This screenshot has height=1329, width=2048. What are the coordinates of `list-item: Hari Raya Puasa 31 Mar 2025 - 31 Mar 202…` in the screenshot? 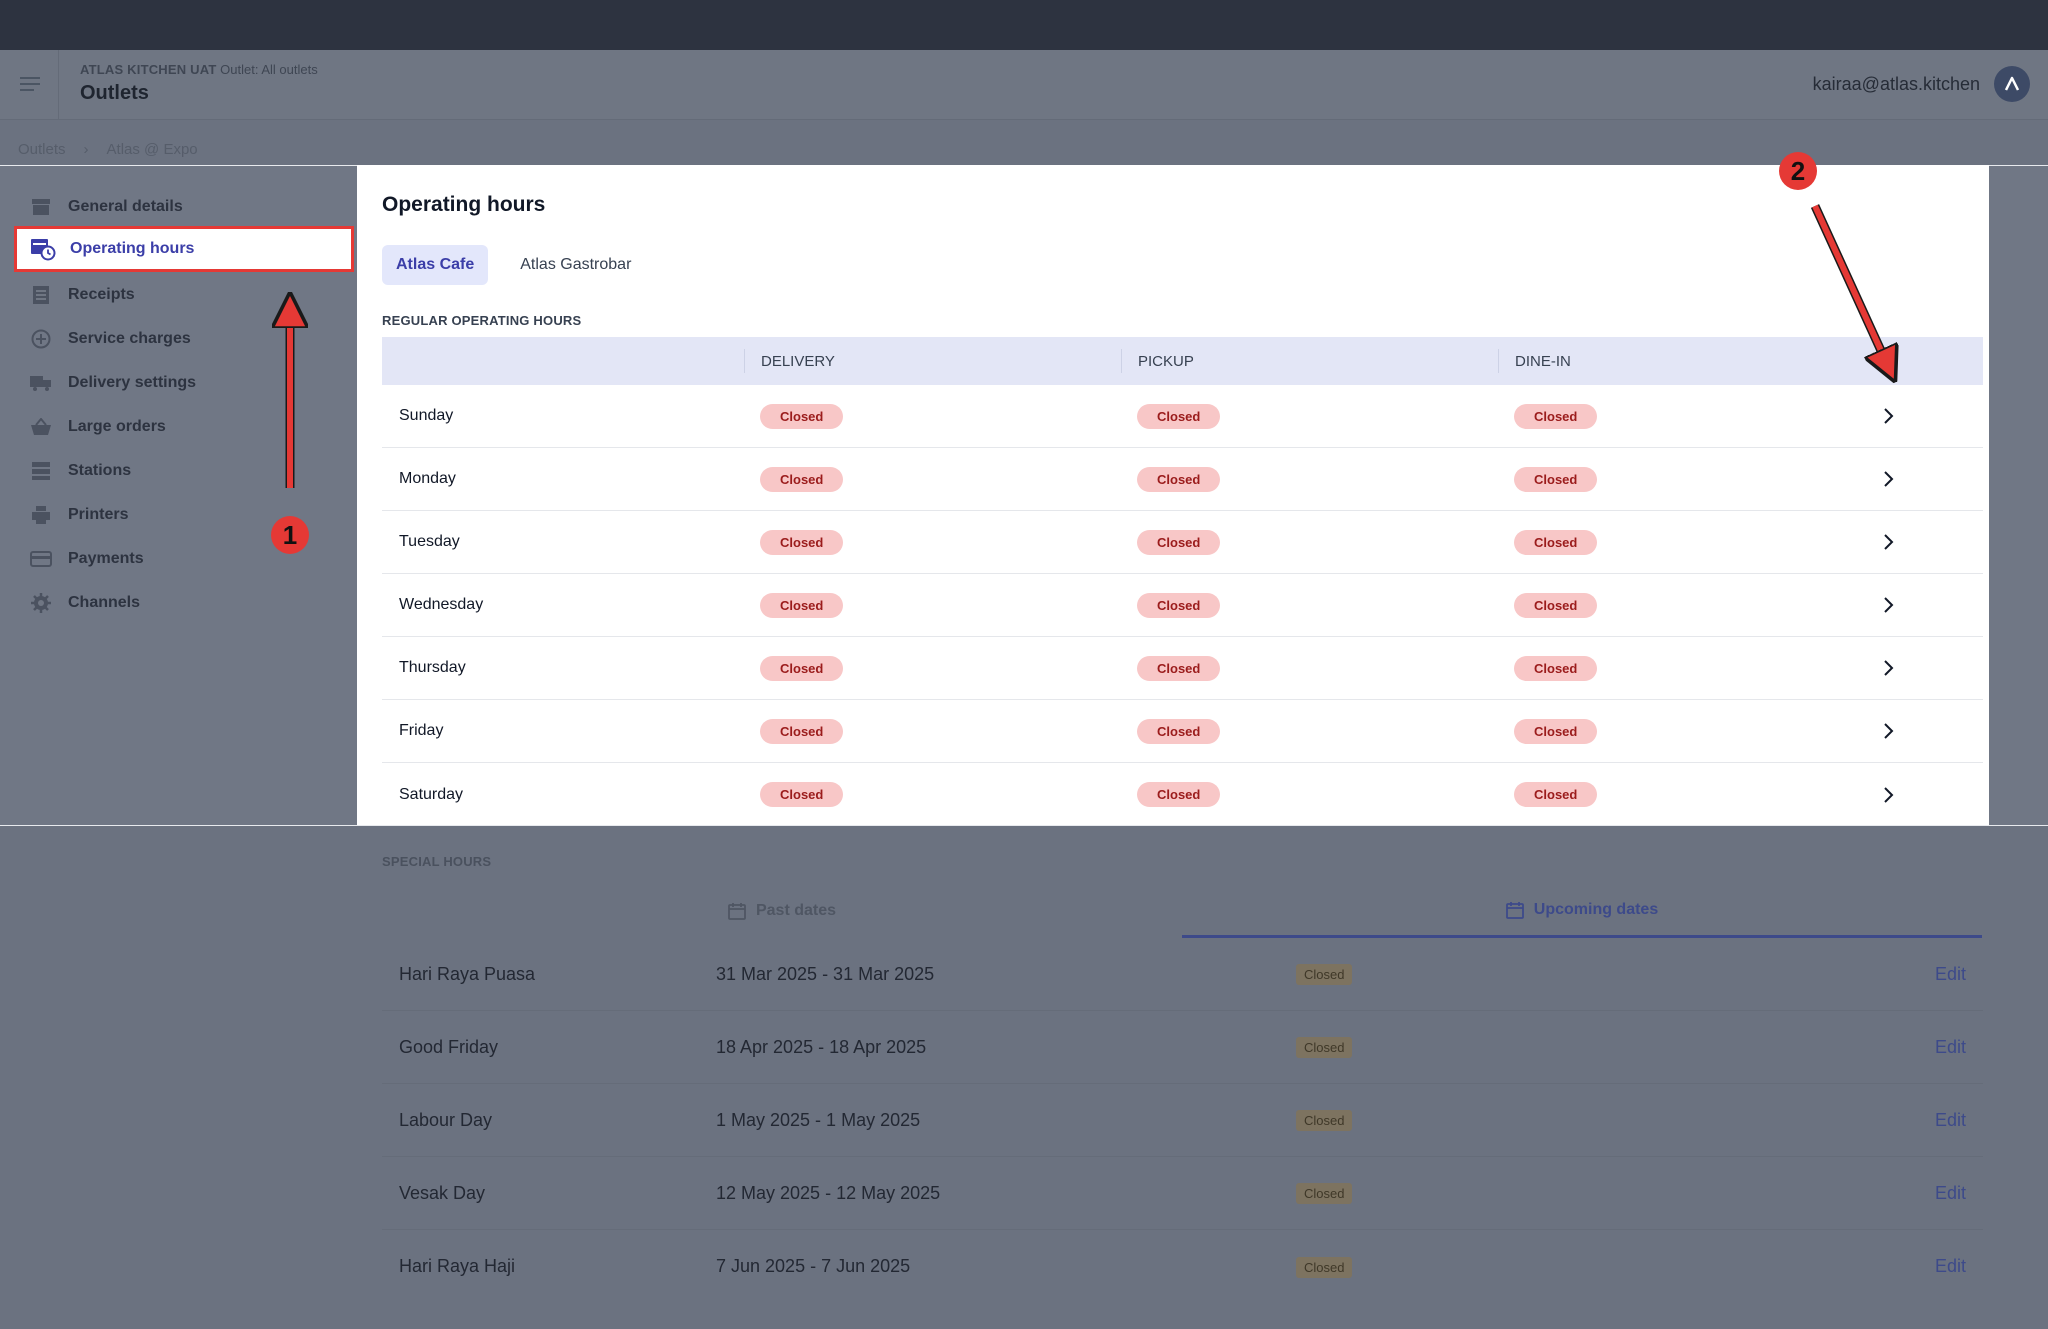 It's located at (1182, 974).